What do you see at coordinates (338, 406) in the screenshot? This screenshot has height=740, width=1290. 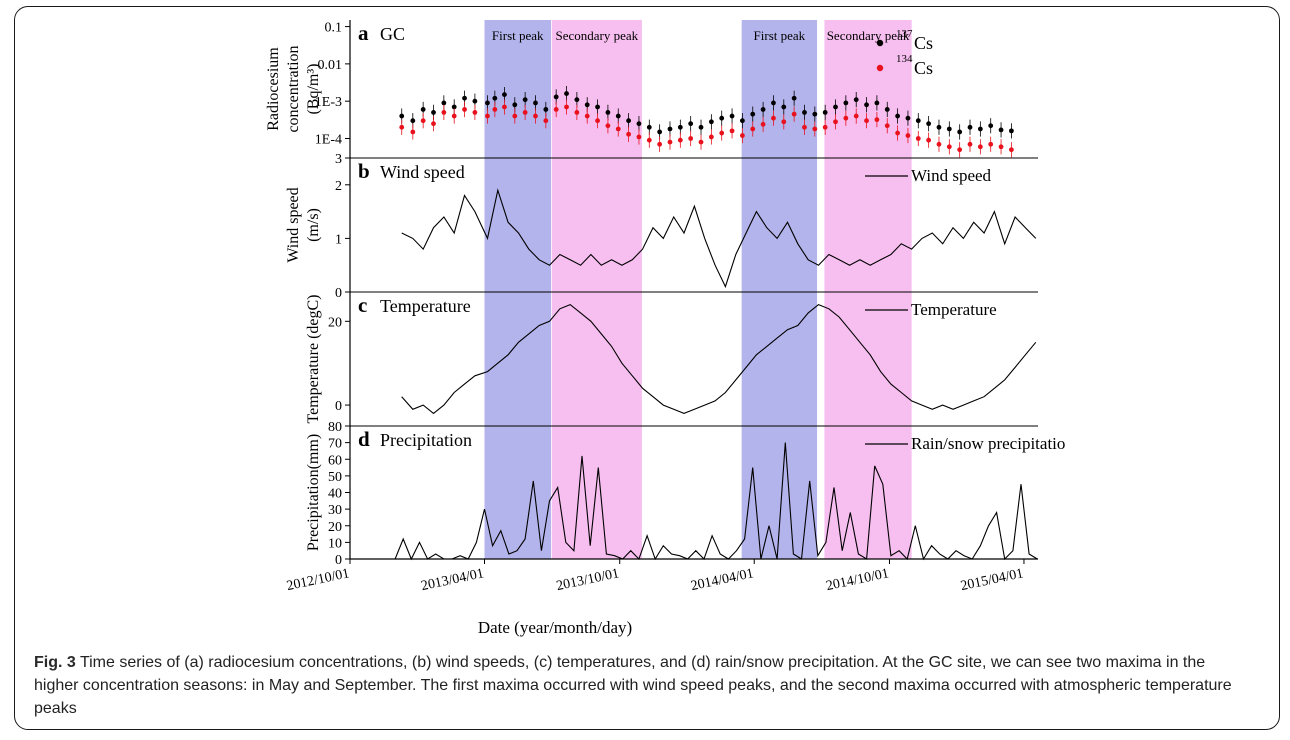 I see `y-tick-label-c-0: 0` at bounding box center [338, 406].